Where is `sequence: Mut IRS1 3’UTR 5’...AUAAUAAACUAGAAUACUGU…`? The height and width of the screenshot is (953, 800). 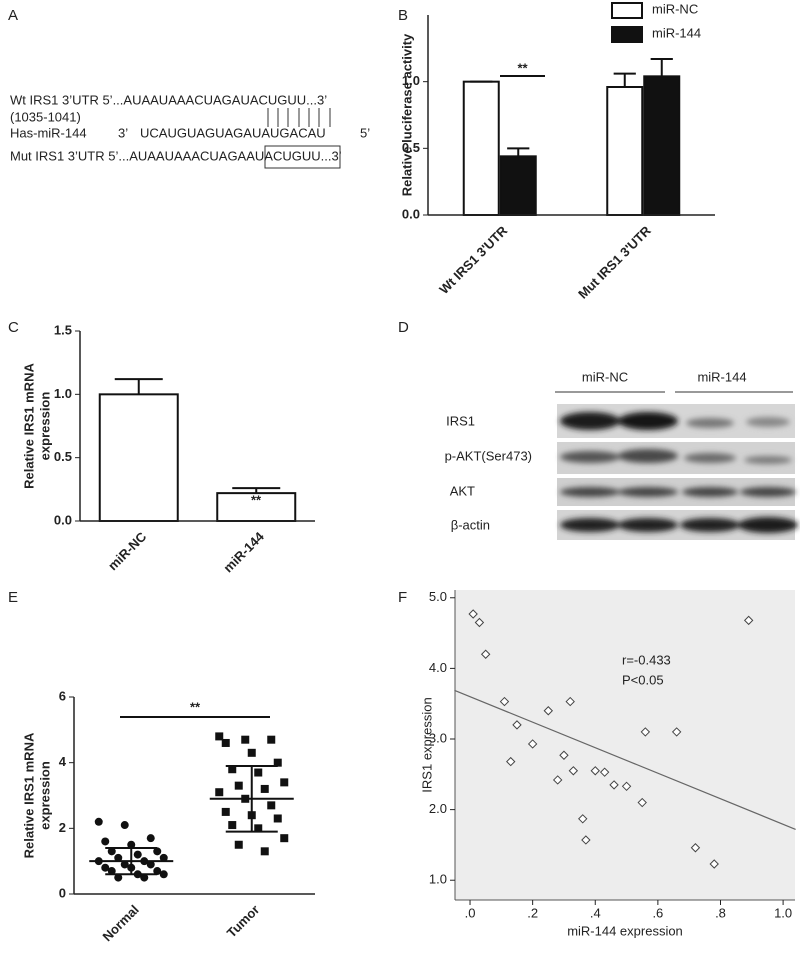 sequence: Mut IRS1 3’UTR 5’...AUAAUAAACUAGAAUACUGU… is located at coordinates (176, 155).